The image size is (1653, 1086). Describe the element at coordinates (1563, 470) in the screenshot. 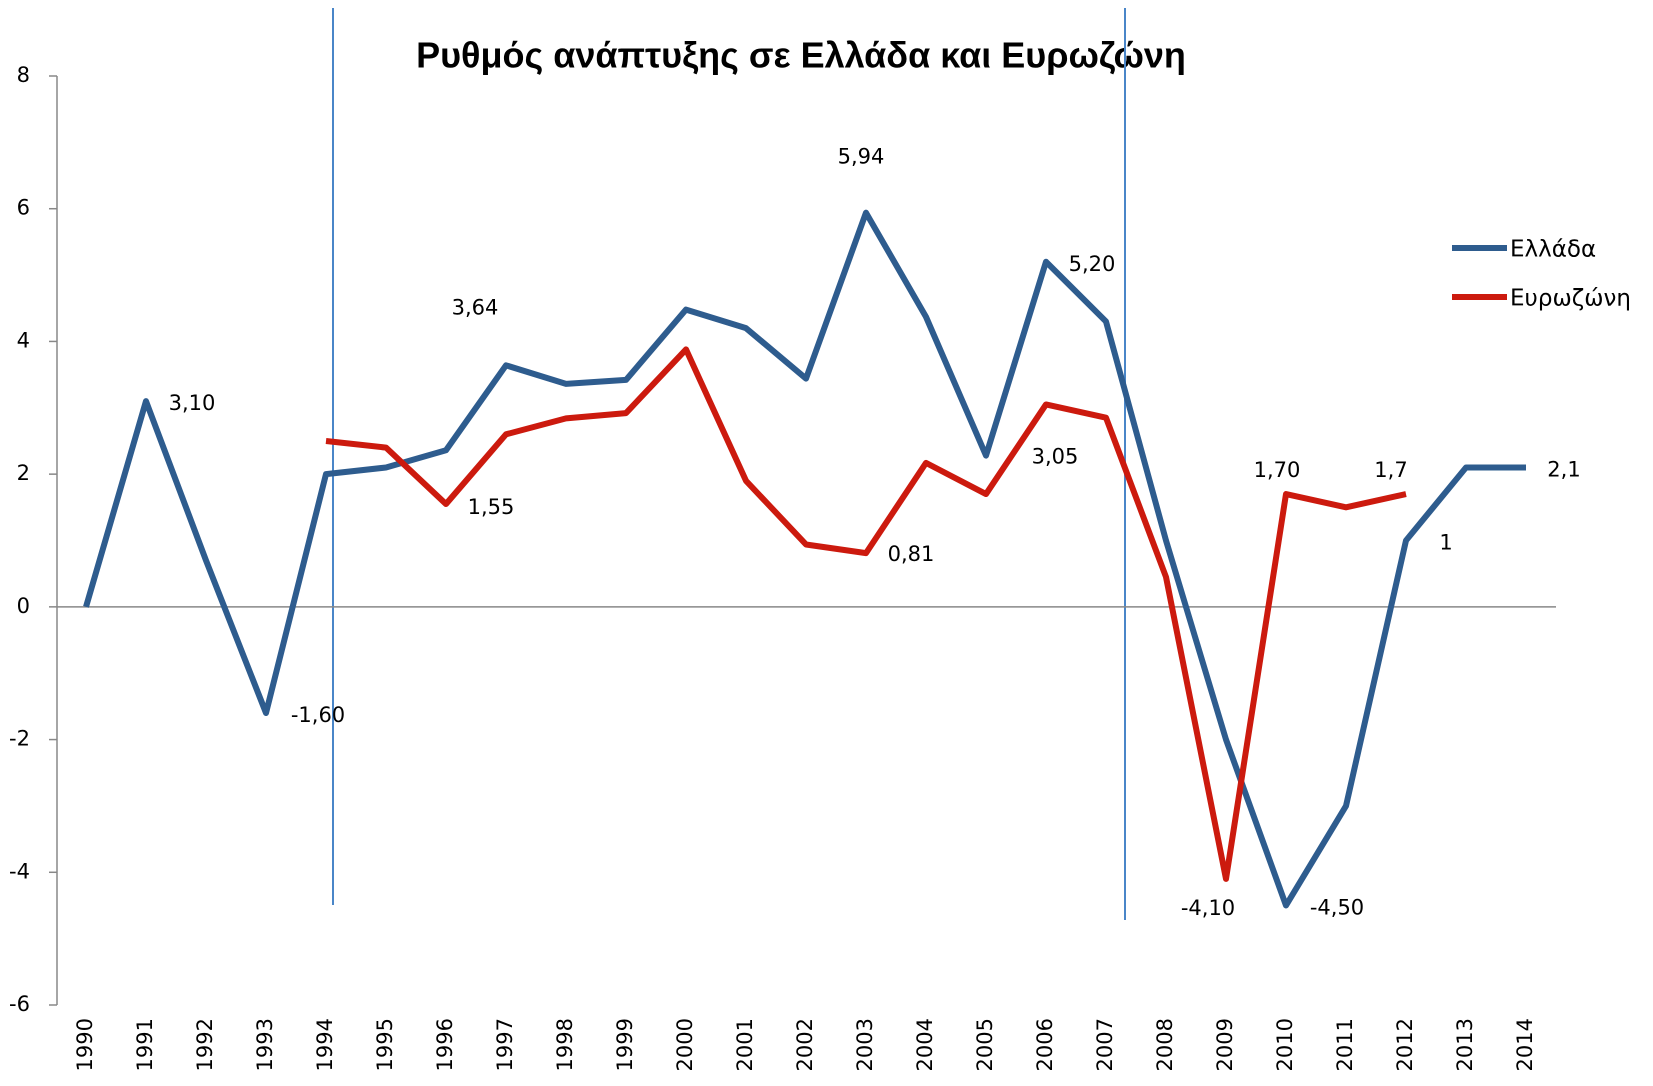

I see `data-label: 2,1` at that location.